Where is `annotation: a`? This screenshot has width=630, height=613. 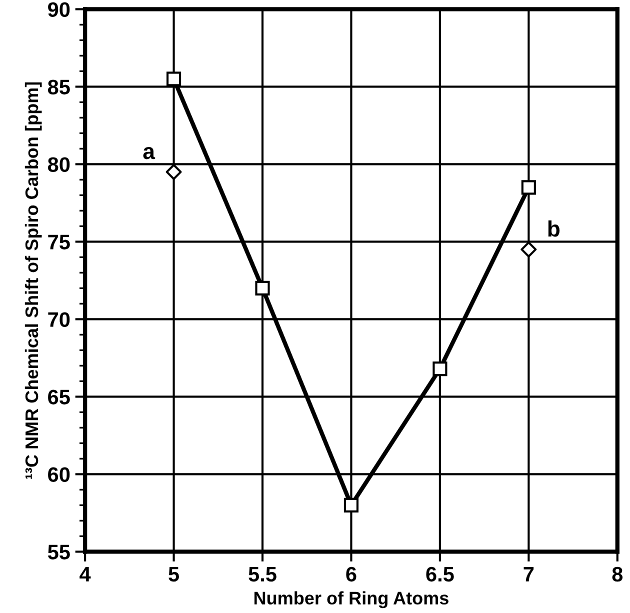 annotation: a is located at coordinates (149, 153).